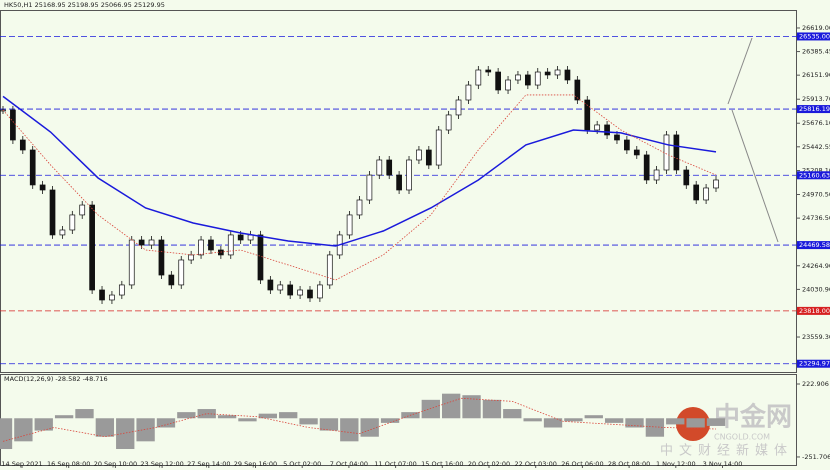 The height and width of the screenshot is (470, 830). I want to click on level-label: 25816.19, so click(814, 109).